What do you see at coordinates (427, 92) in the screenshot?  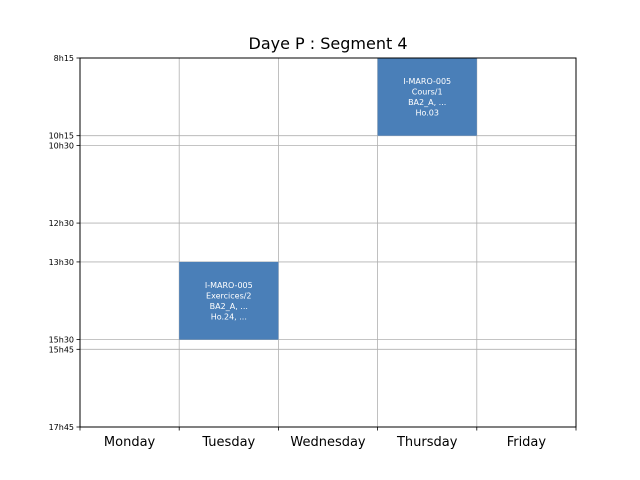 I see `event-text-line: Cours/1` at bounding box center [427, 92].